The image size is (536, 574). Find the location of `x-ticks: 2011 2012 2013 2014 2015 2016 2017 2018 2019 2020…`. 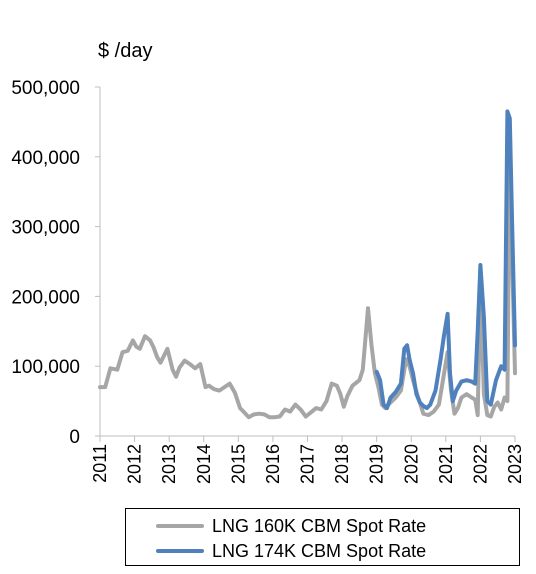

x-ticks: 2011 2012 2013 2014 2015 2016 2017 2018 2019 2020… is located at coordinates (307, 460).